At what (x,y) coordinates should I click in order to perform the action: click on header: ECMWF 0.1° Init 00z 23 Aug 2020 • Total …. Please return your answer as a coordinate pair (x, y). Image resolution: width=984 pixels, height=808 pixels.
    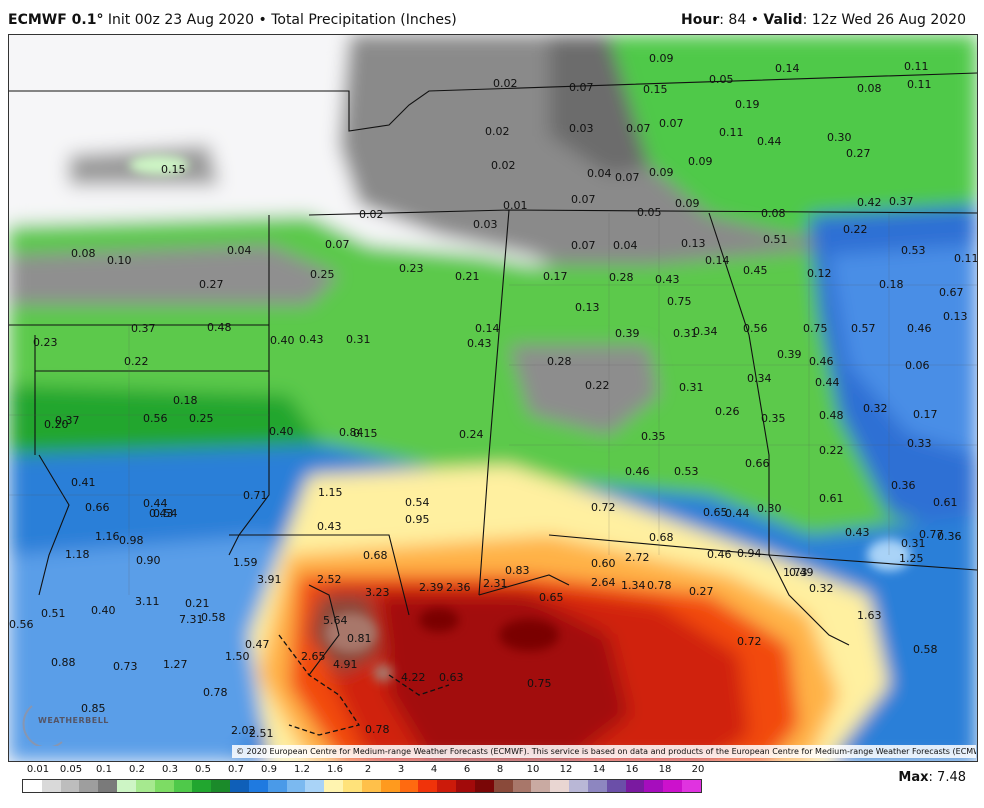
    Looking at the image, I should click on (492, 17).